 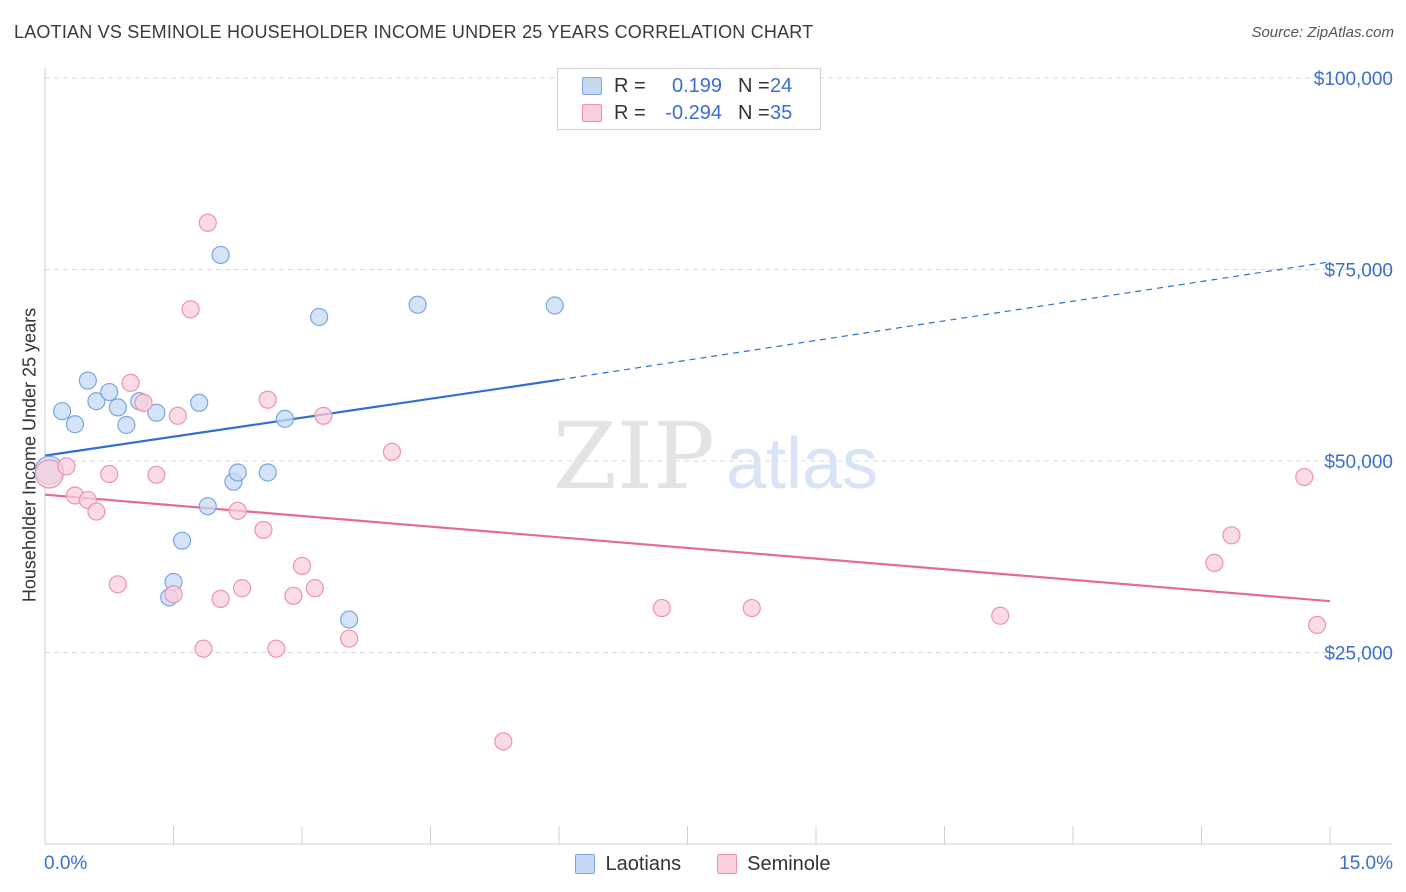 What do you see at coordinates (1366, 863) in the screenshot?
I see `x-tick-label: 15.0%` at bounding box center [1366, 863].